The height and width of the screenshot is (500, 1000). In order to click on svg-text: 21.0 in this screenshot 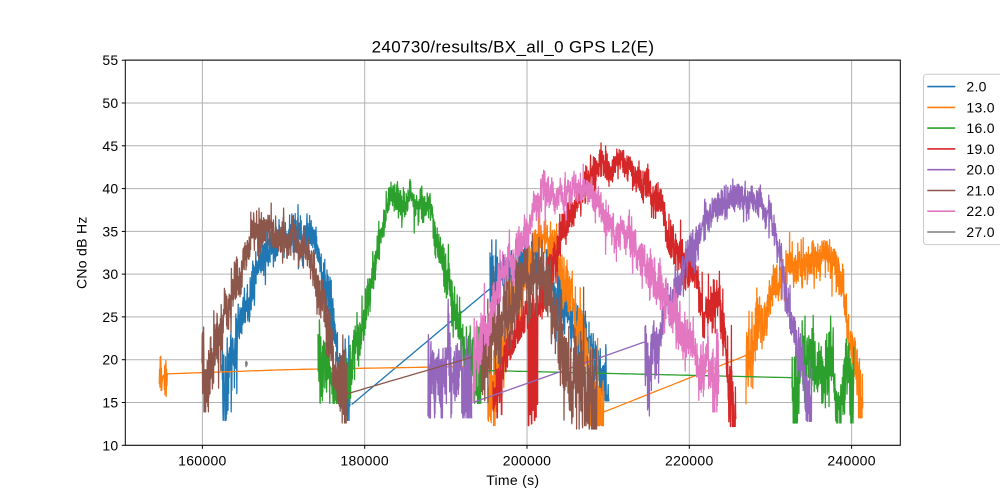, I will do `click(980, 191)`.